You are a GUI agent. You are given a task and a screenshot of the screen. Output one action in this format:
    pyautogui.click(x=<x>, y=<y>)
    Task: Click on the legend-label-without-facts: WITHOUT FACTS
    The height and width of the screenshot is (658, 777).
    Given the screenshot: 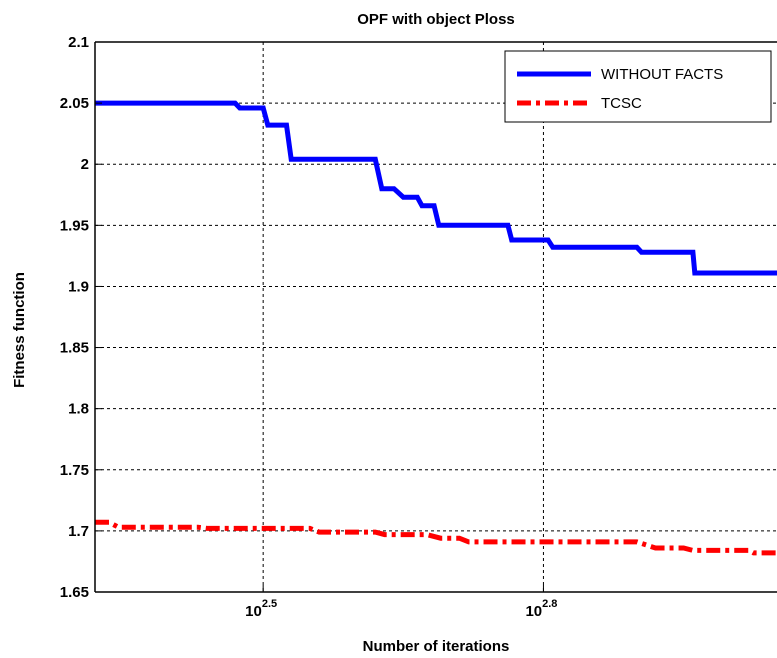 What is the action you would take?
    pyautogui.click(x=662, y=74)
    